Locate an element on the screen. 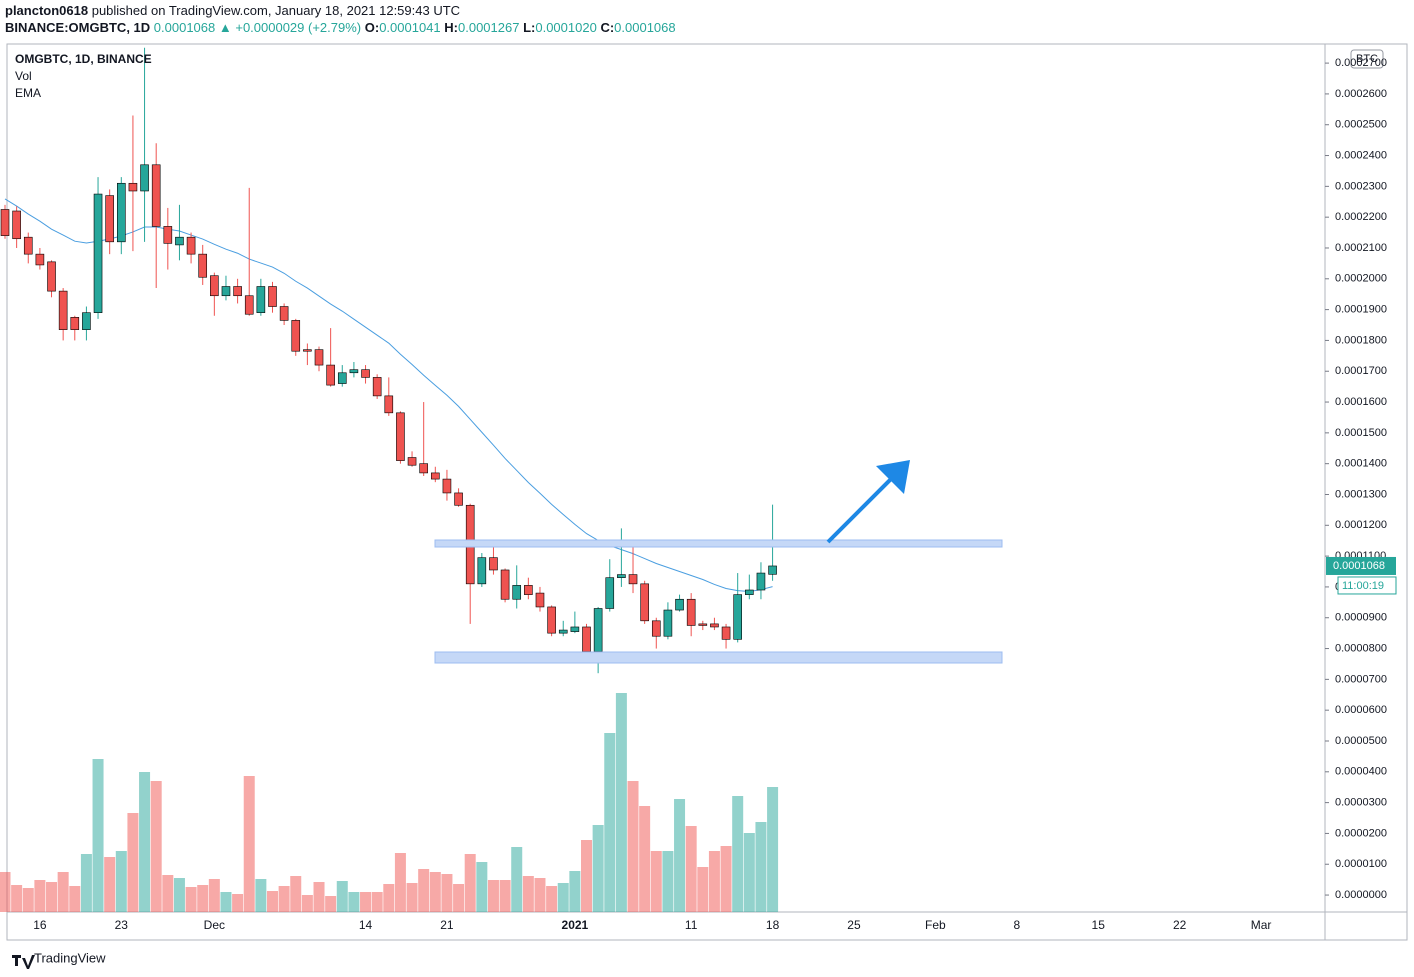 This screenshot has height=977, width=1414. y-tick-label: 0.0000600 is located at coordinates (1361, 710).